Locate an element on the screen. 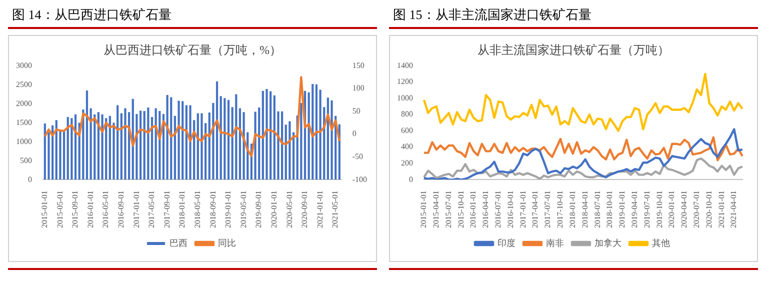 Image resolution: width=782 pixels, height=299 pixels. y-tick-label: 600 is located at coordinates (407, 130).